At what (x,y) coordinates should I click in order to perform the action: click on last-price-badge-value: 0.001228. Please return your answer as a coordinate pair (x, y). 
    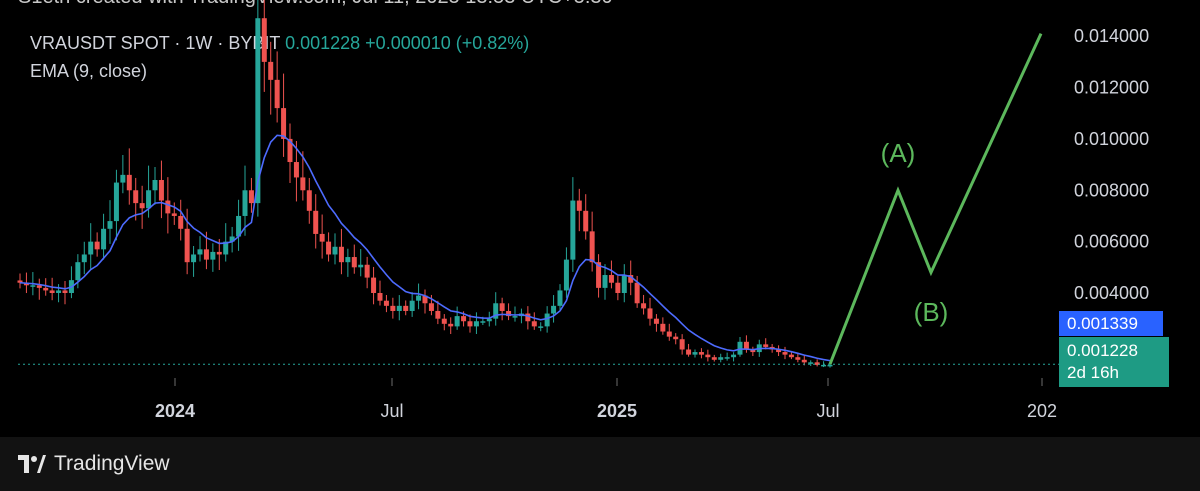
    Looking at the image, I should click on (1102, 350).